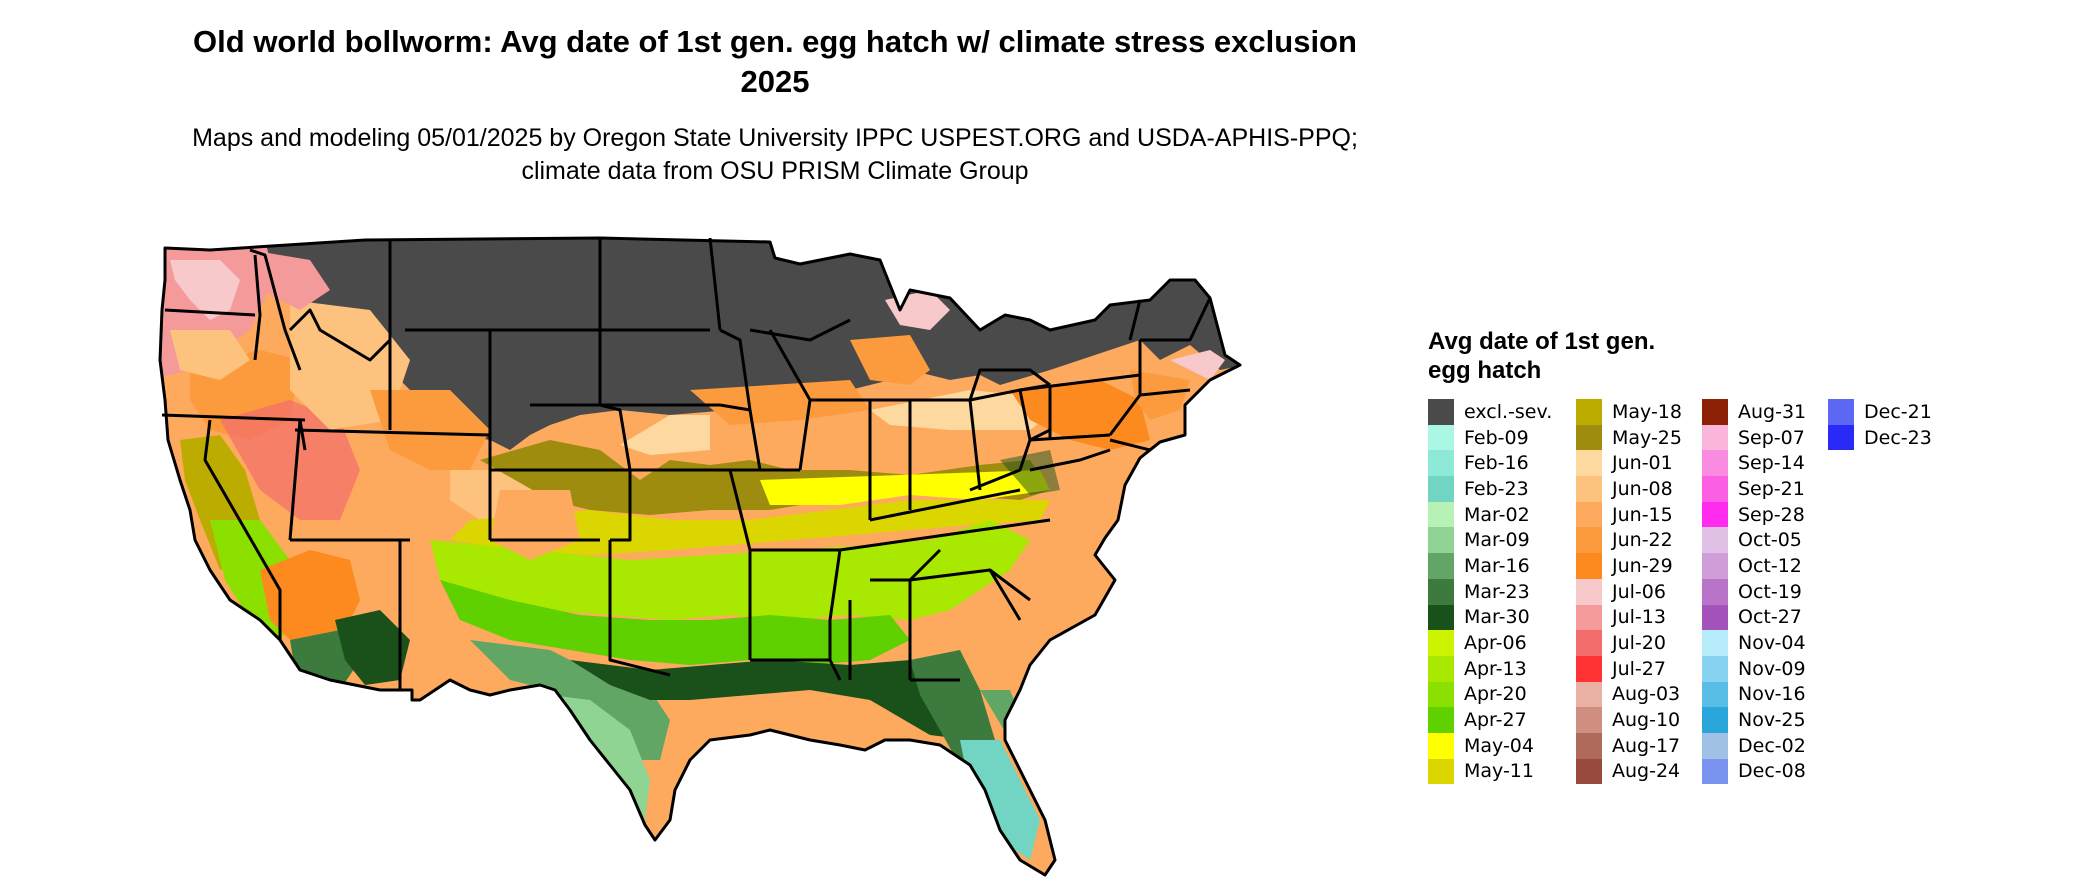  I want to click on legend-label: Jul-27, so click(1639, 668).